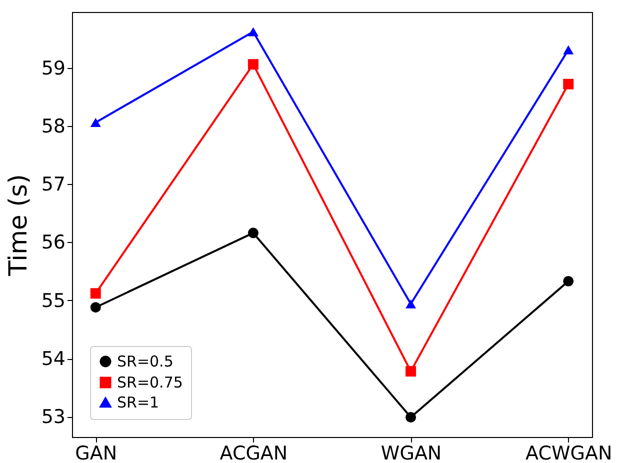 The image size is (634, 463). What do you see at coordinates (53, 68) in the screenshot?
I see `y-tick-label: 59` at bounding box center [53, 68].